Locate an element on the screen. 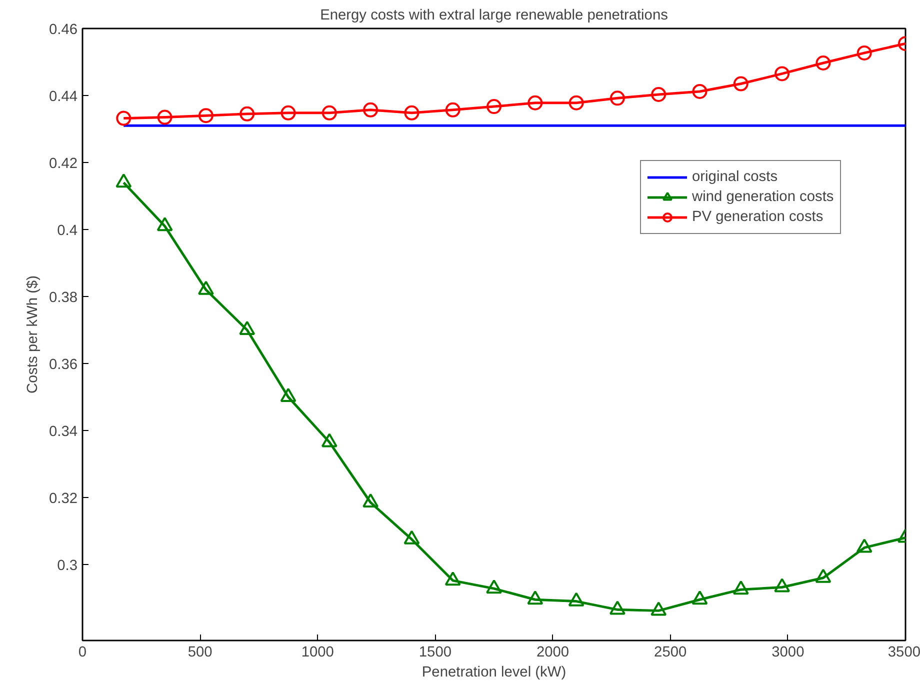  y-tick-label: 0.3 is located at coordinates (67, 566).